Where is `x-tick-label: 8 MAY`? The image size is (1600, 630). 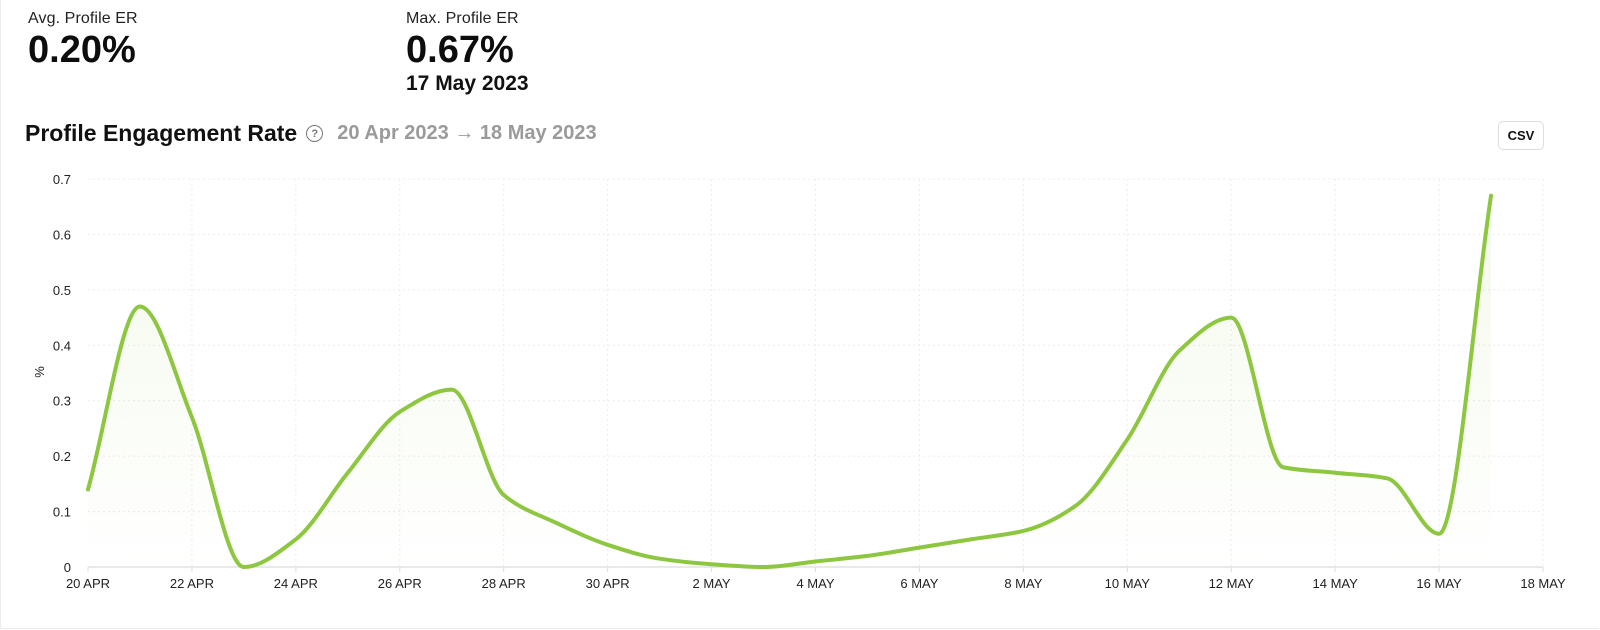 x-tick-label: 8 MAY is located at coordinates (1023, 583).